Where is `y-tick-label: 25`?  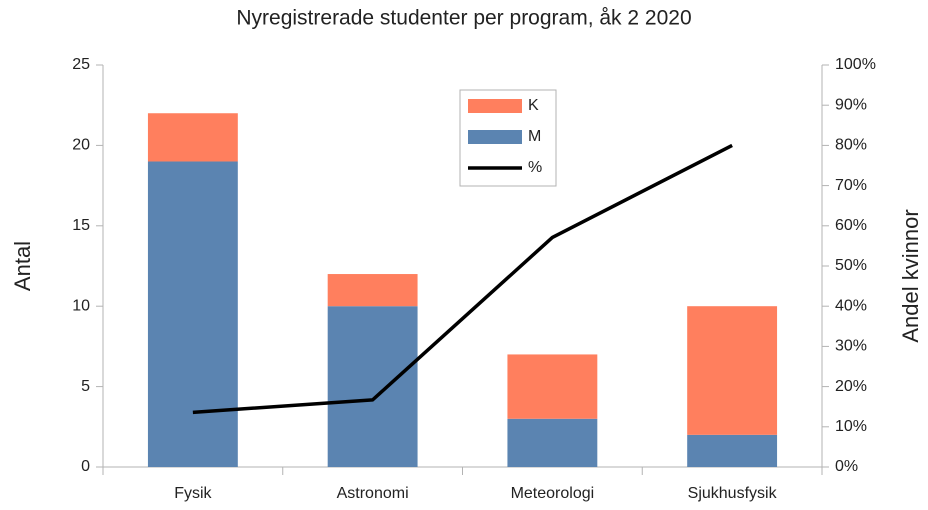
y-tick-label: 25 is located at coordinates (81, 64).